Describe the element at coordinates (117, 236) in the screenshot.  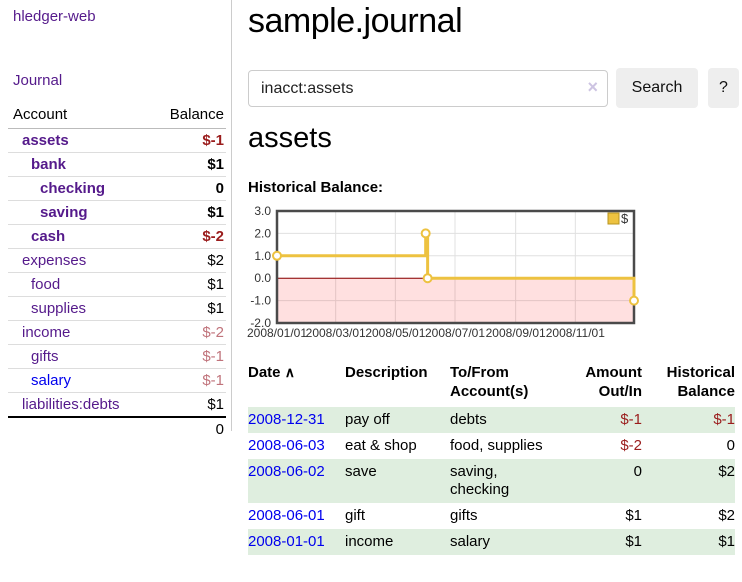
I see `sidebar-account-row: cash $-2` at that location.